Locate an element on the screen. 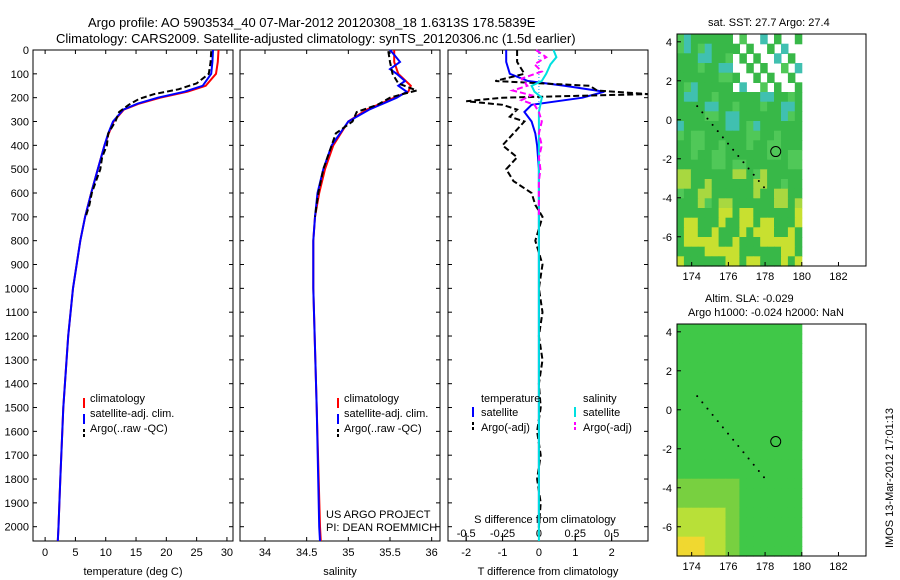 The width and height of the screenshot is (900, 580). y-tick-label: 0 is located at coordinates (26, 51).